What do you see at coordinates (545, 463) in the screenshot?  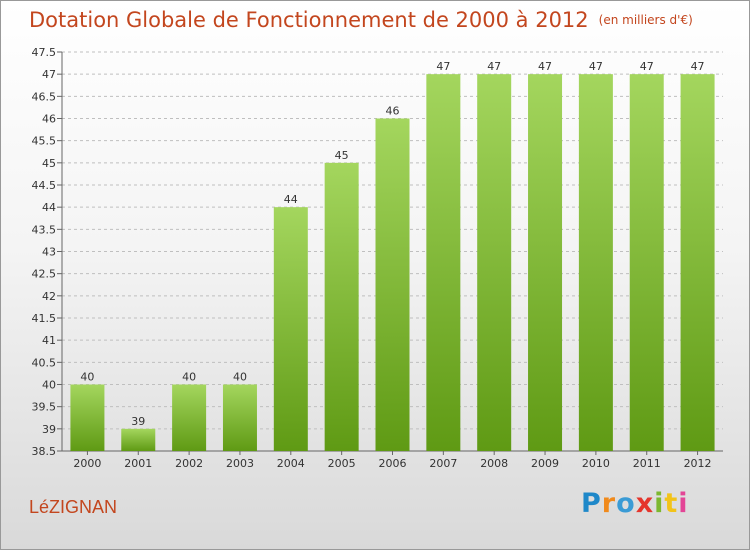 I see `x-tick-label: 2009` at bounding box center [545, 463].